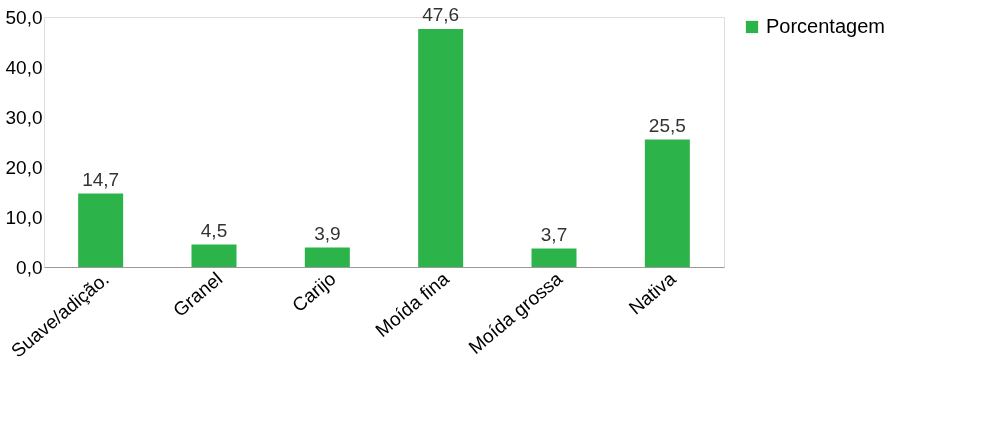 The width and height of the screenshot is (1003, 448). Describe the element at coordinates (24, 167) in the screenshot. I see `y-tick-label: 20,0` at that location.